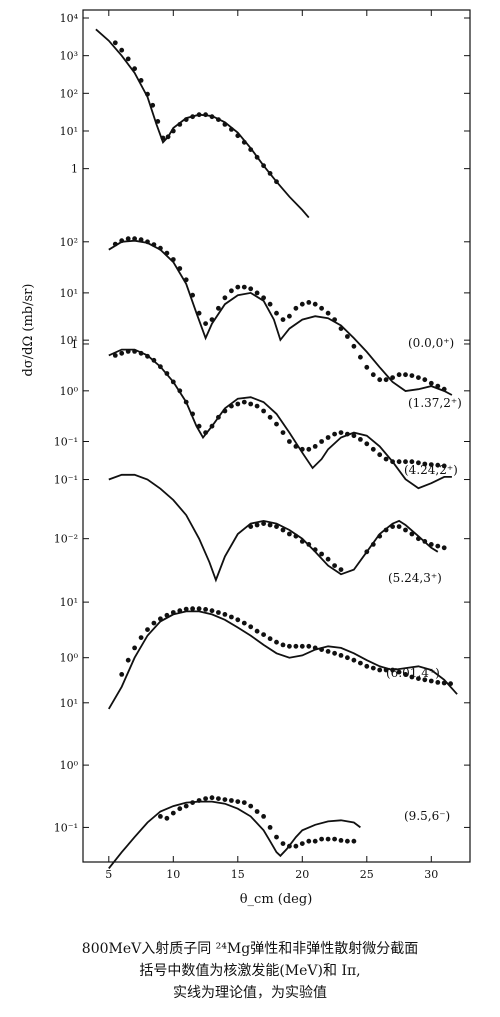  What do you see at coordinates (69, 765) in the screenshot?
I see `y-tick-label: 10⁰` at bounding box center [69, 765].